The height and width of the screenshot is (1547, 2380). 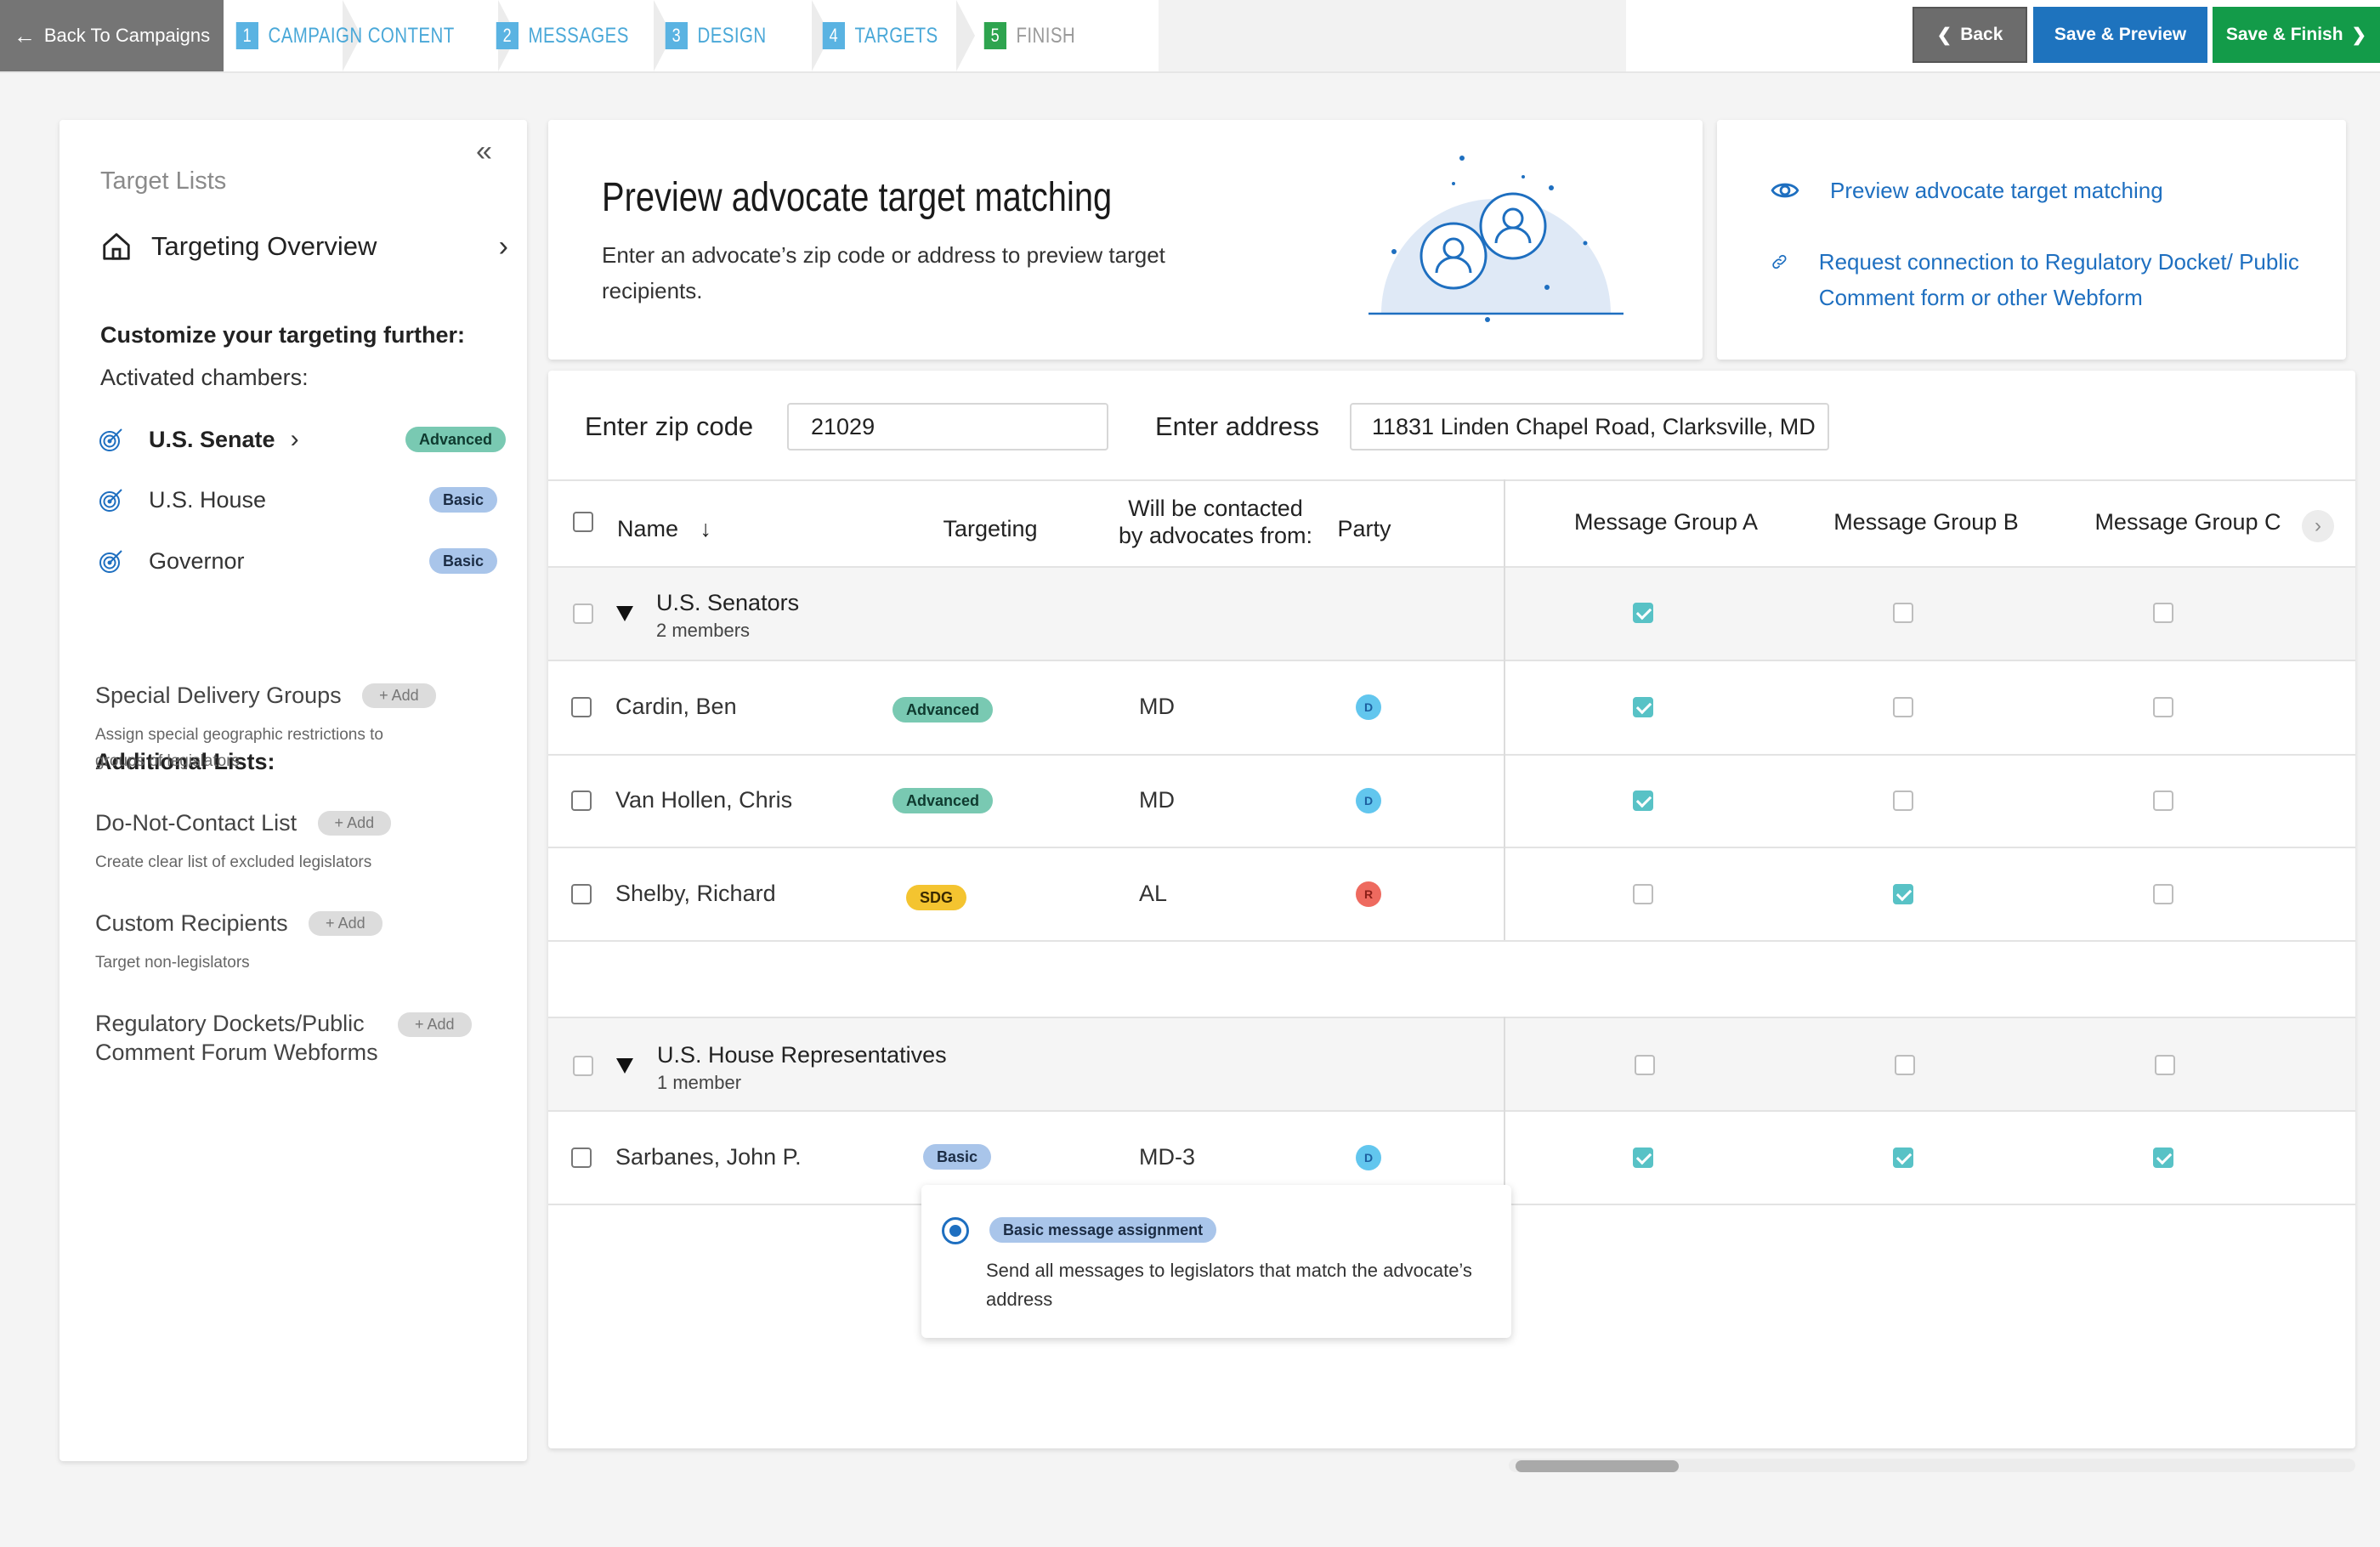 I want to click on name-column-header: Name ↓, so click(x=664, y=528).